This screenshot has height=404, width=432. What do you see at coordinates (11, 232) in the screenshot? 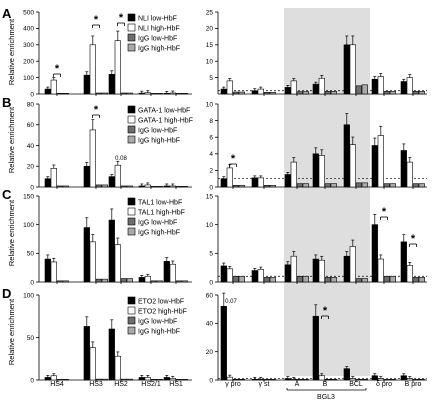
I see `y-axis-label-c: Relative enrichment` at bounding box center [11, 232].